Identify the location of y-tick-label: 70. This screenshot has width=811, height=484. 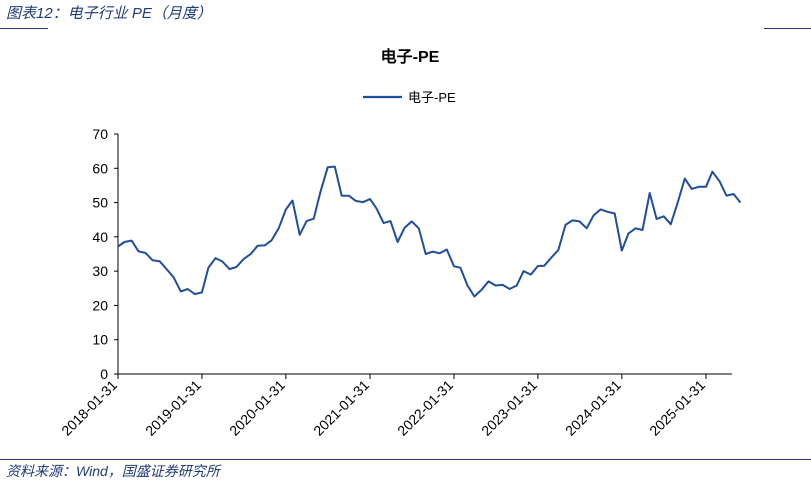
(100, 134).